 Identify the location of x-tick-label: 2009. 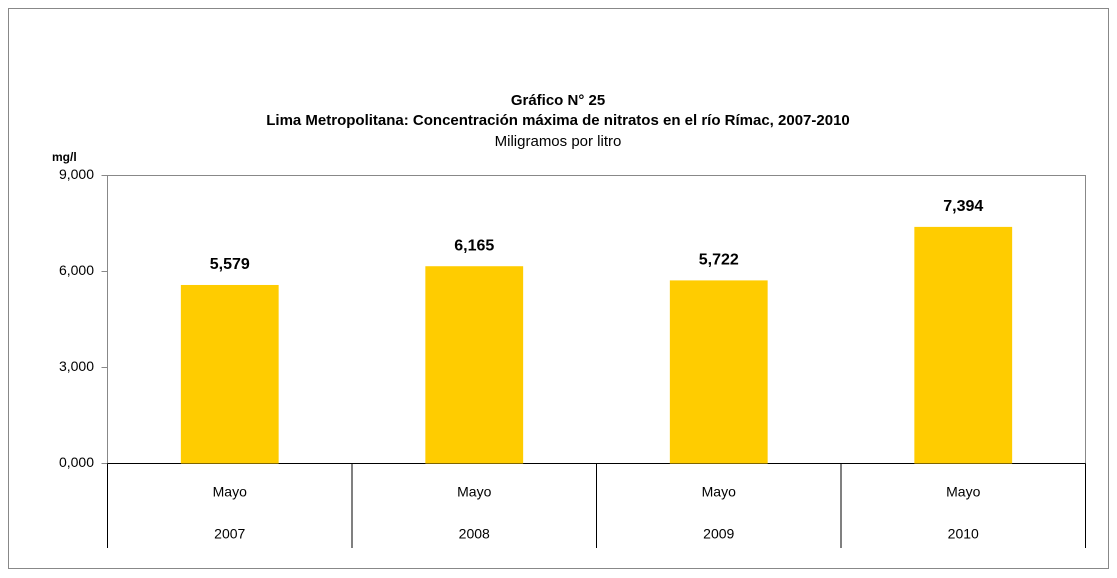
(718, 534).